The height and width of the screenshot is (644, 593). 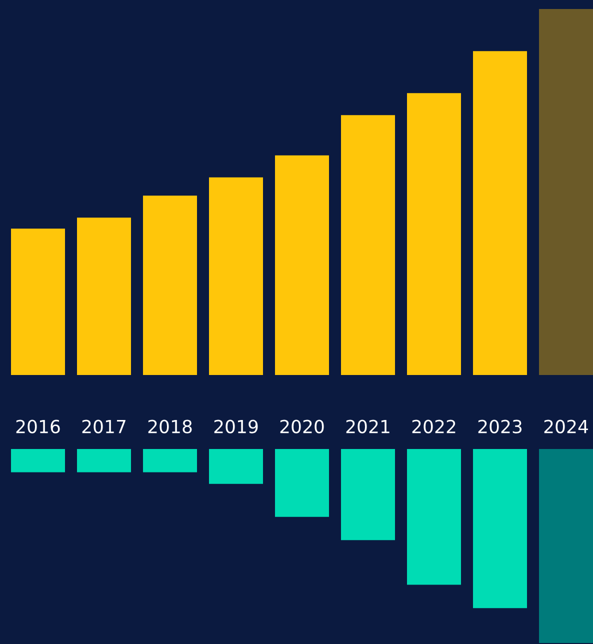 What do you see at coordinates (170, 427) in the screenshot?
I see `x-tick-label: 2018` at bounding box center [170, 427].